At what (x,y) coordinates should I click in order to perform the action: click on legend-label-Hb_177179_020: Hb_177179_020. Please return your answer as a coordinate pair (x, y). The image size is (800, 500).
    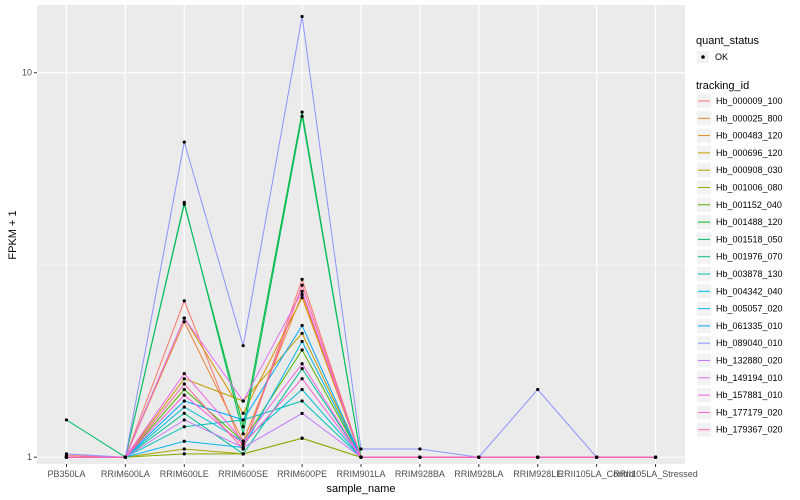
    Looking at the image, I should click on (749, 412).